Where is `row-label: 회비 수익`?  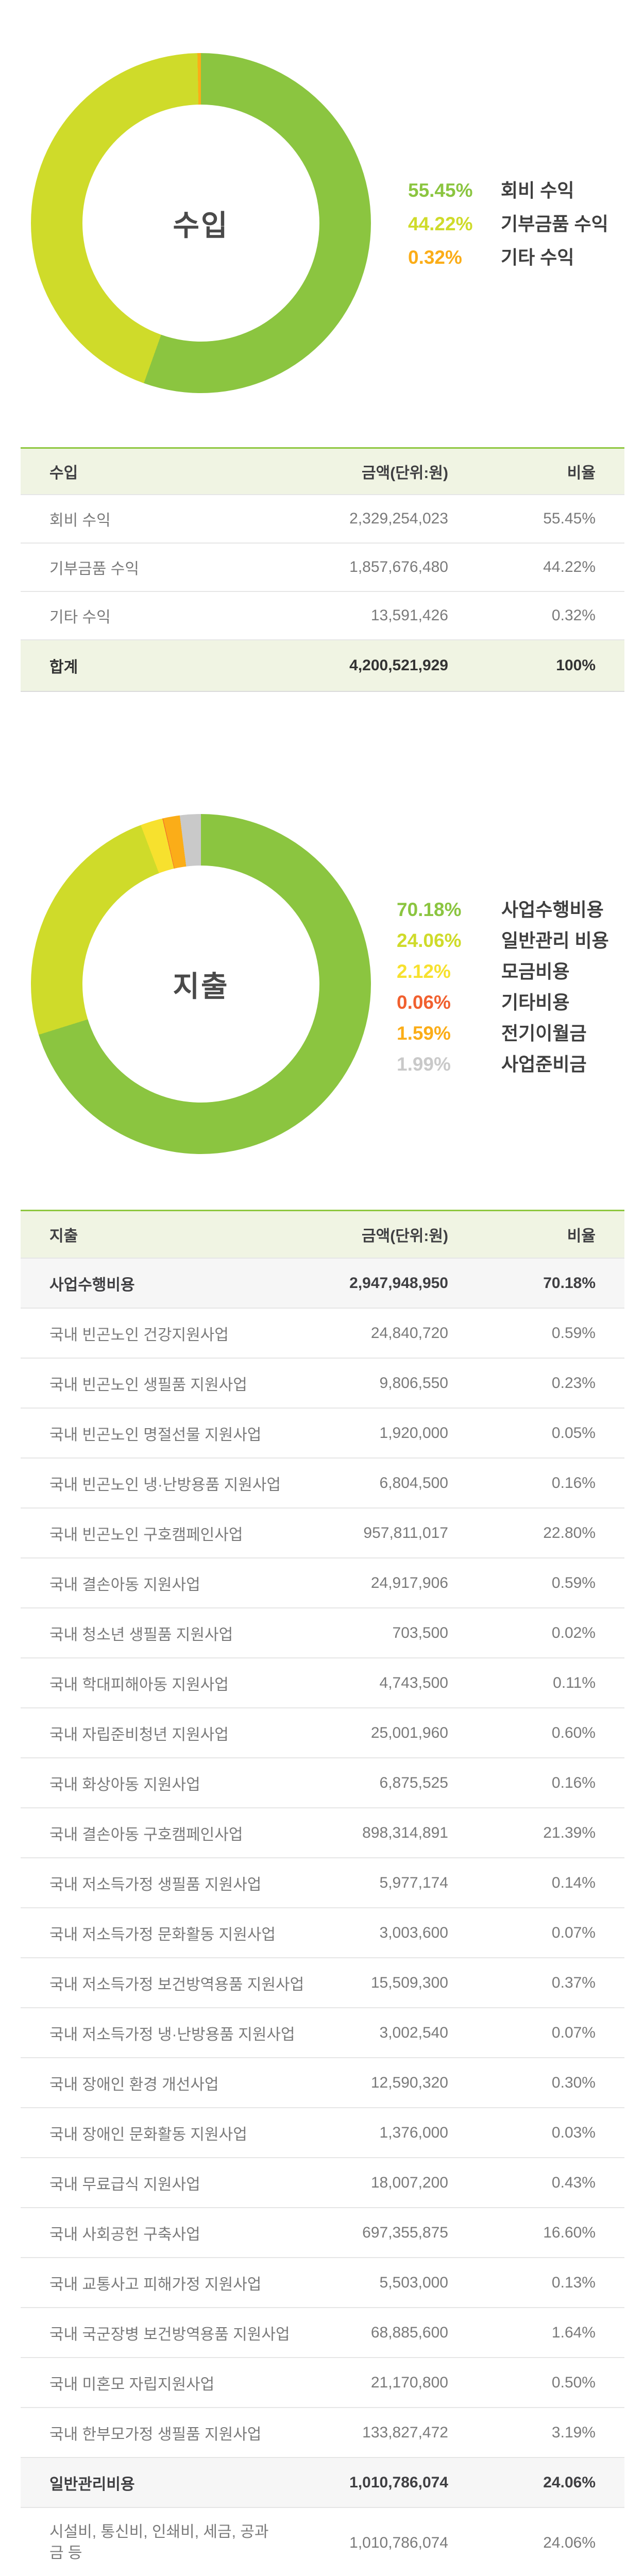
row-label: 회비 수익 is located at coordinates (80, 520).